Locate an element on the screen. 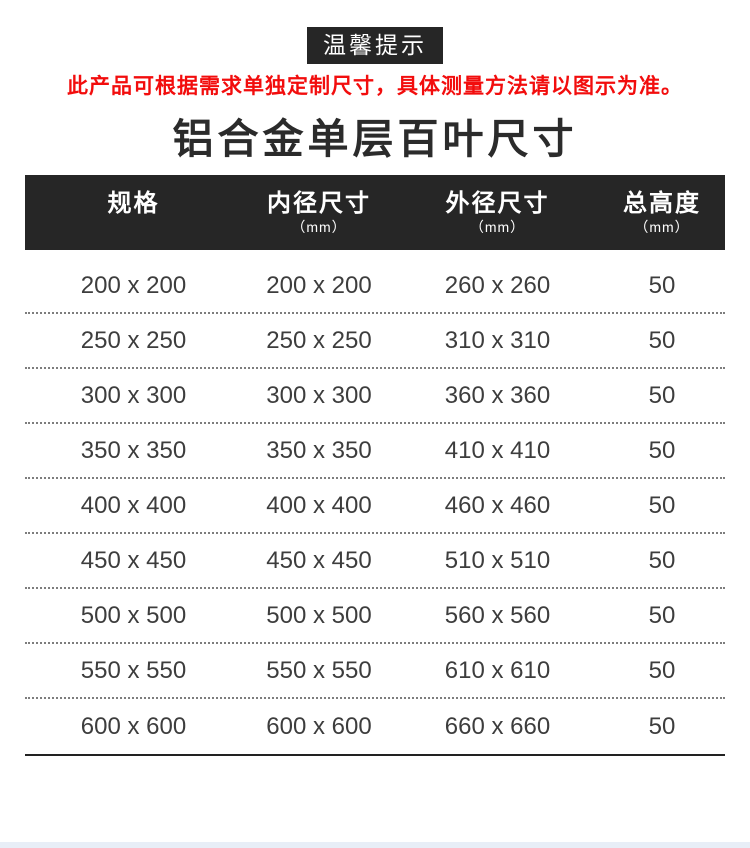 The image size is (750, 848). table-row: 200 x 200 200 x 200 260 x 260 50 is located at coordinates (375, 286).